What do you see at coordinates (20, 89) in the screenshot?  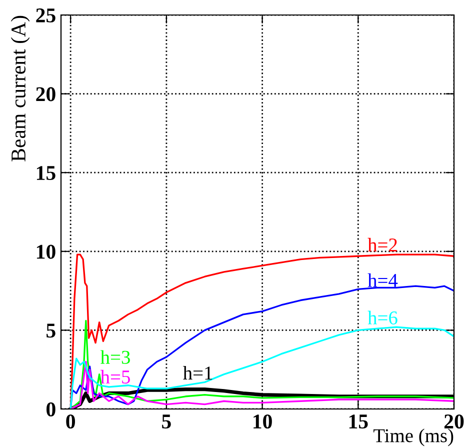 I see `y-axis-title: Beam current (A)` at bounding box center [20, 89].